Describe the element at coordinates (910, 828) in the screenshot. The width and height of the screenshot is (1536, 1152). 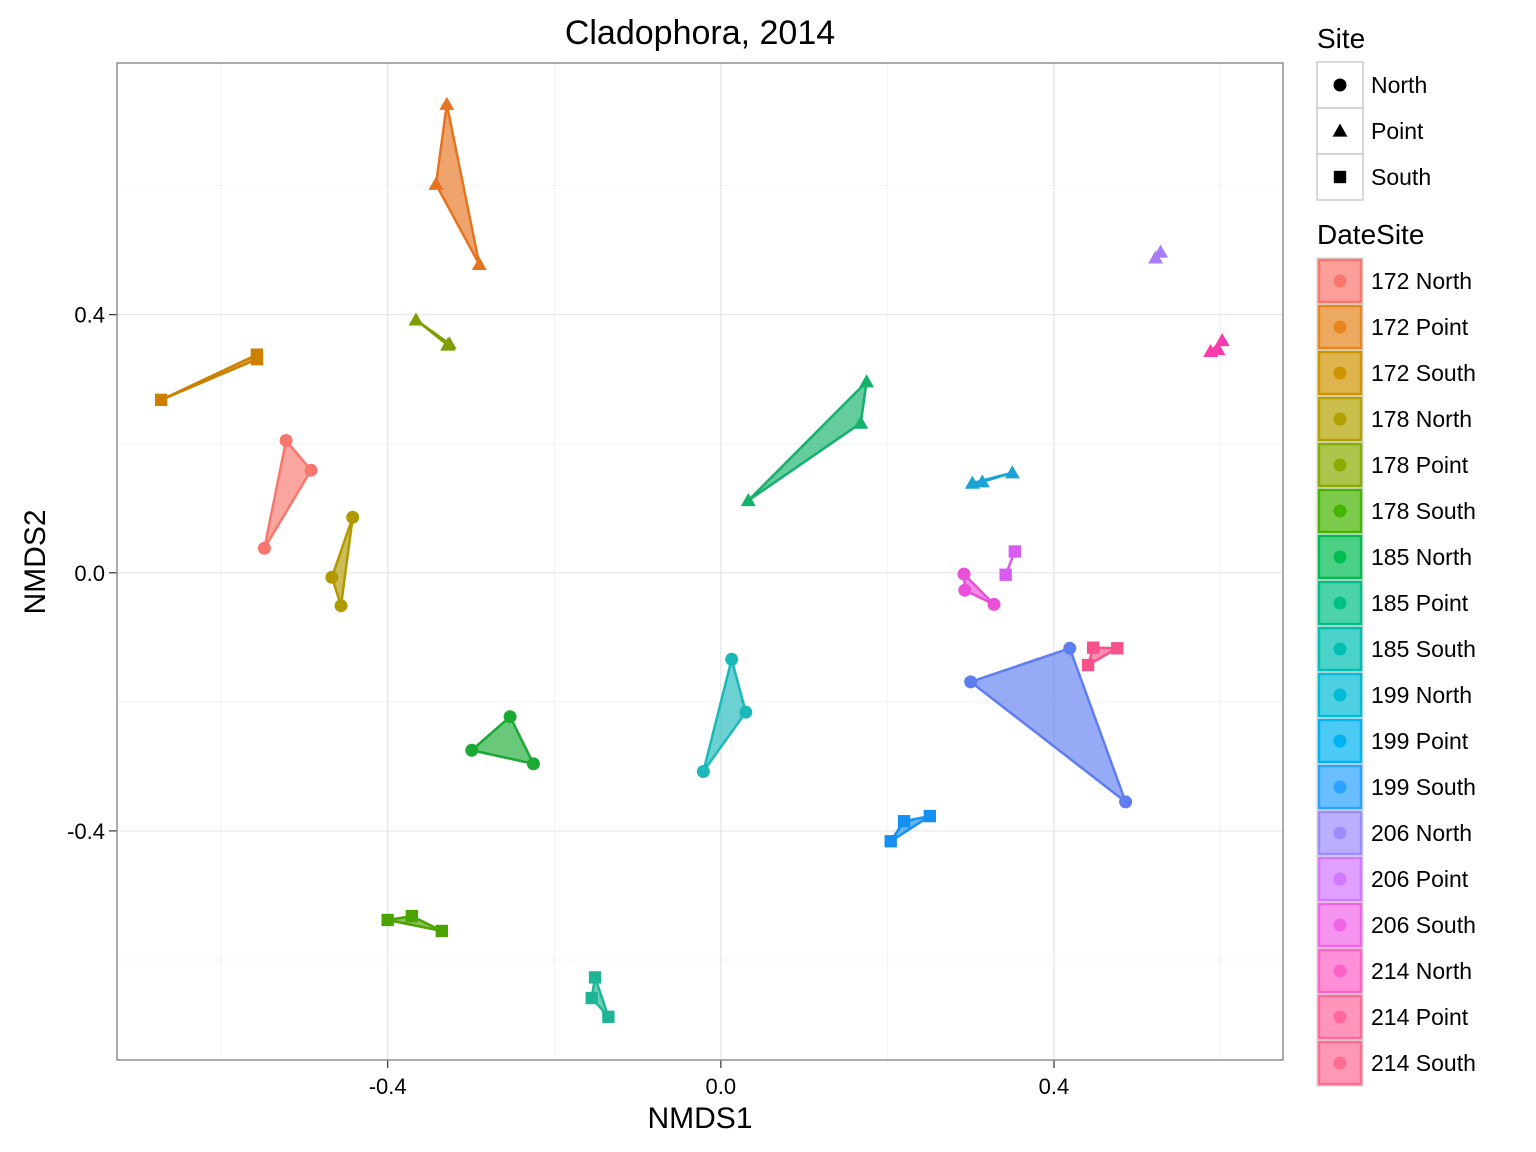
I see `series-199-south` at that location.